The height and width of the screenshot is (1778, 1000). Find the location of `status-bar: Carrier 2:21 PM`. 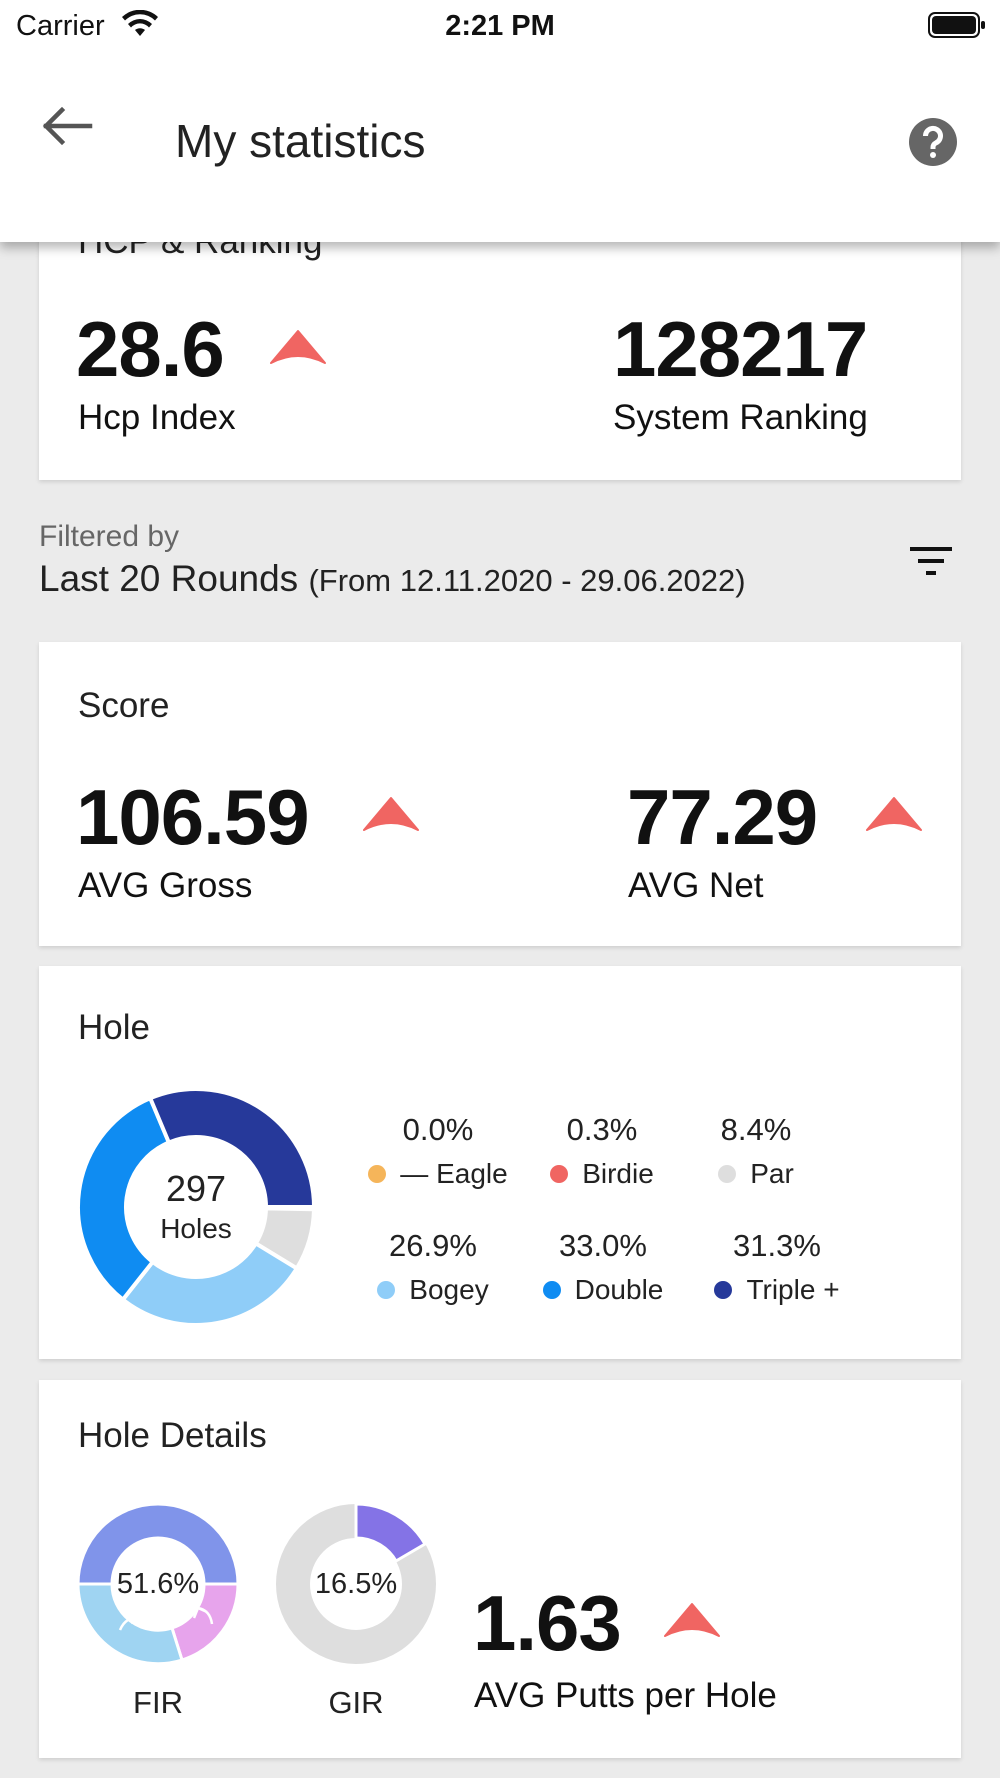

status-bar: Carrier 2:21 PM is located at coordinates (500, 26).